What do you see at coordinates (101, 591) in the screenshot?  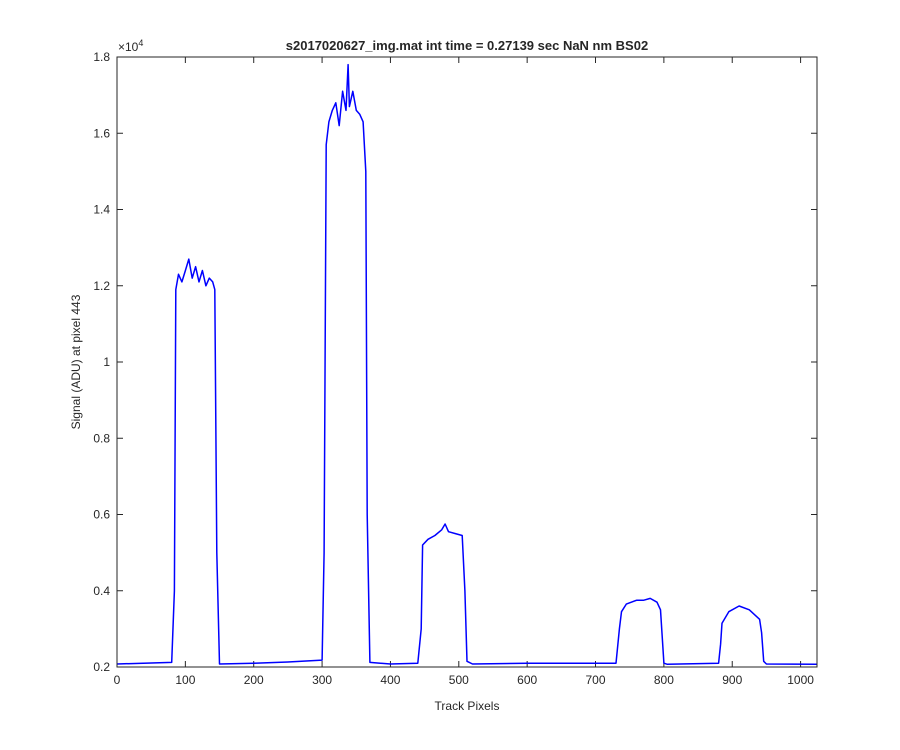 I see `y-tick-label: 0.4` at bounding box center [101, 591].